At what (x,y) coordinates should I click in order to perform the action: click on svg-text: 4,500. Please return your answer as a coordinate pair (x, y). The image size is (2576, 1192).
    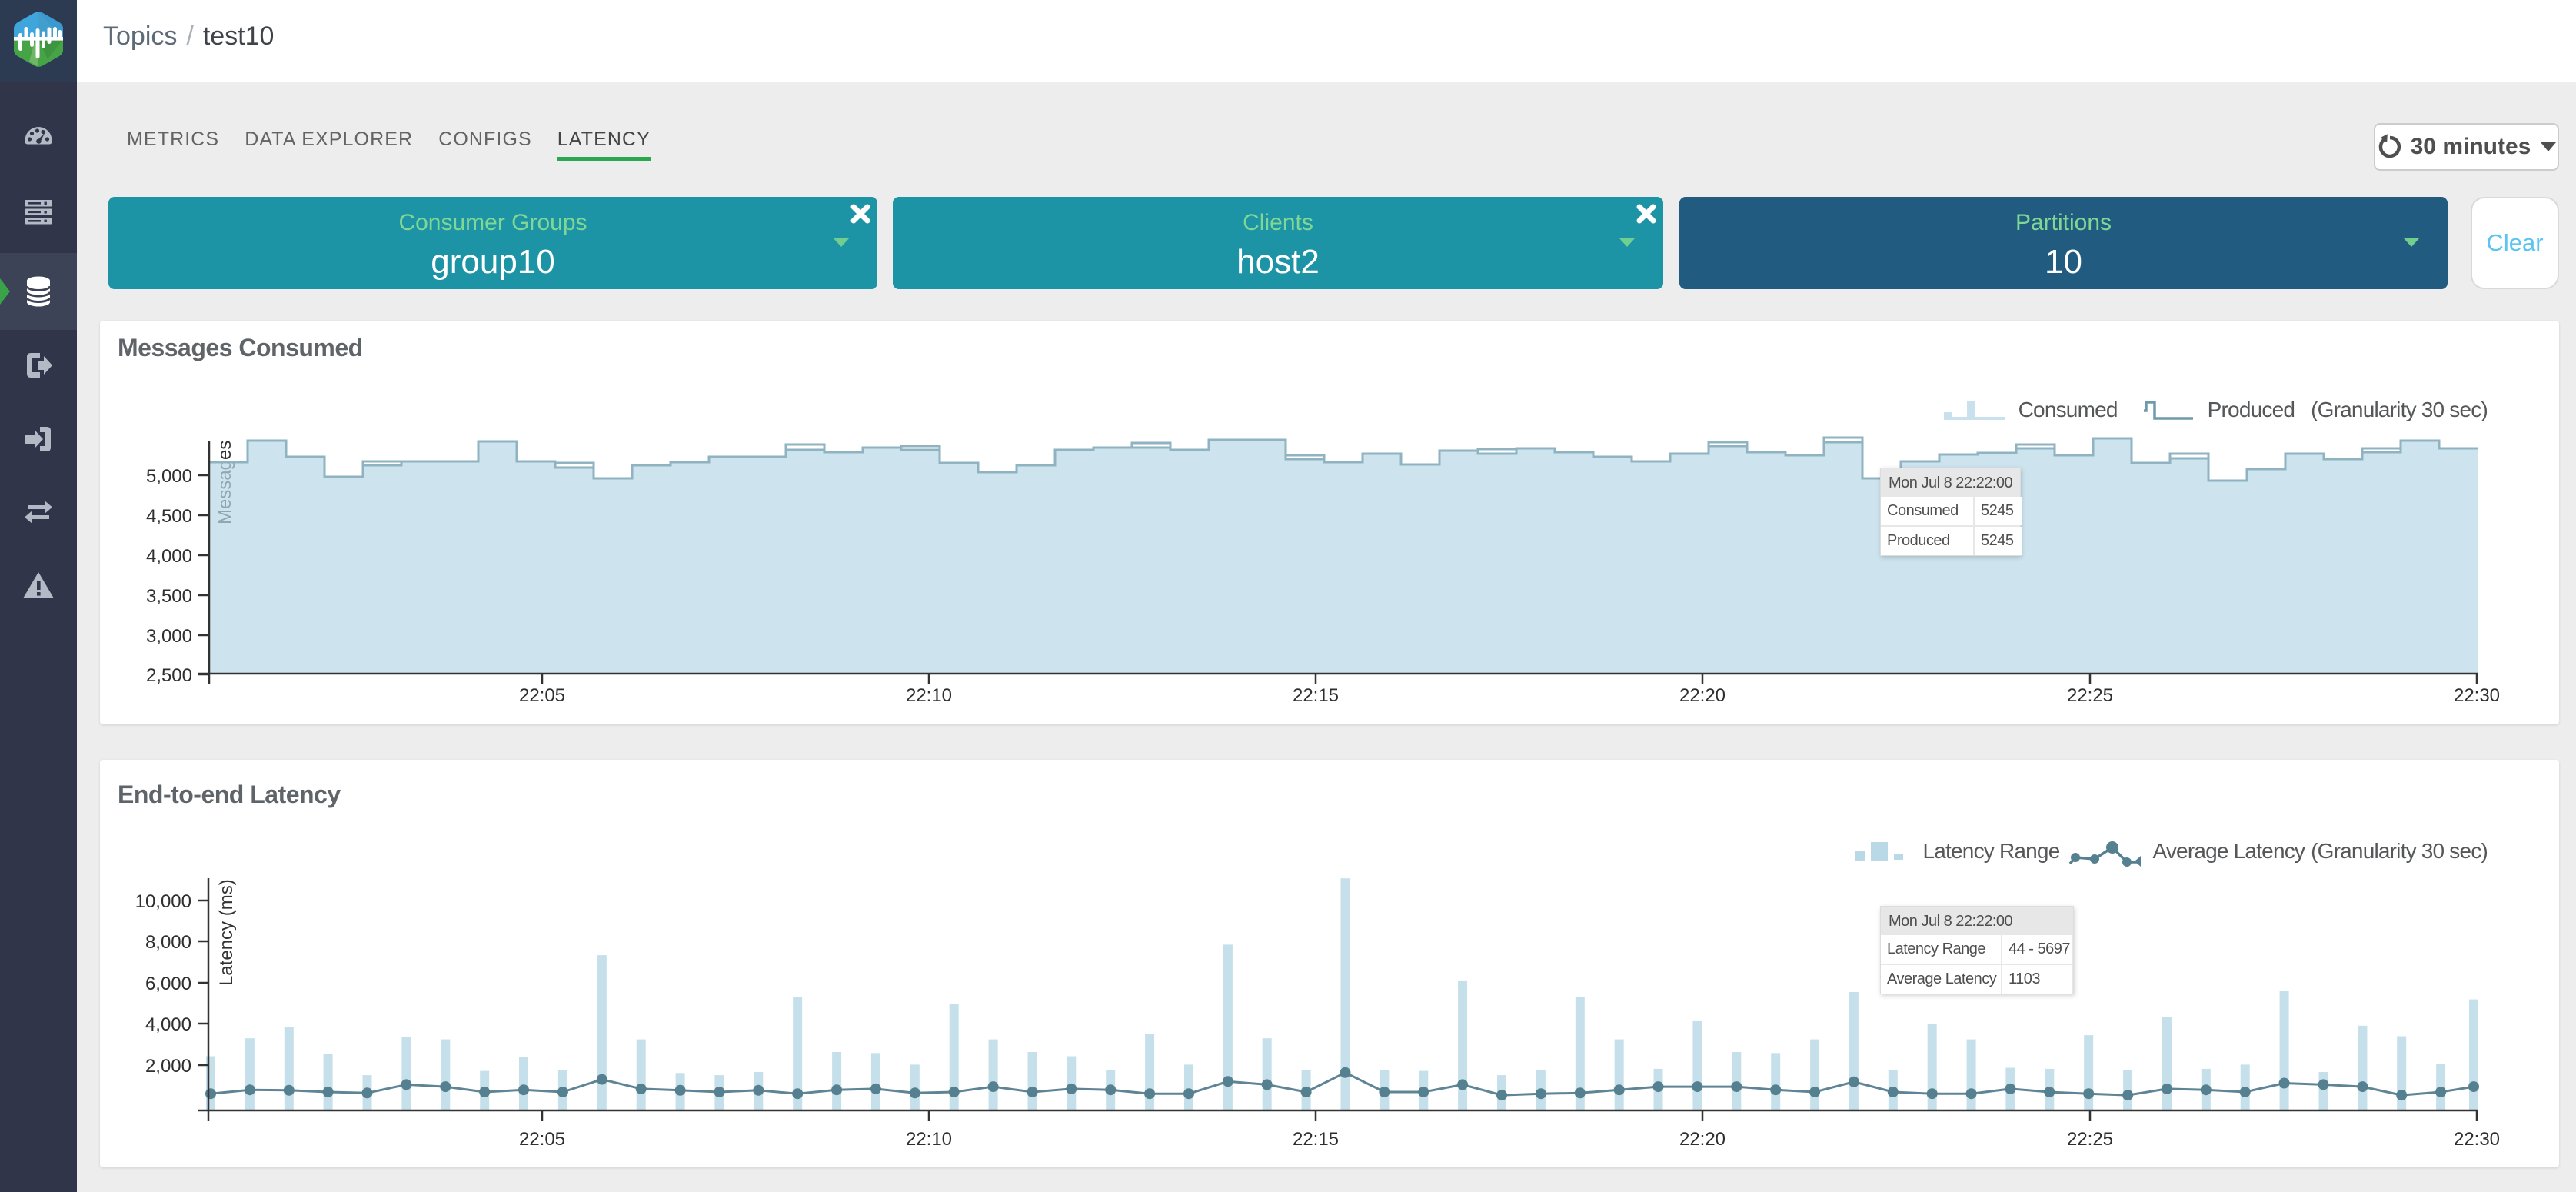
    Looking at the image, I should click on (169, 516).